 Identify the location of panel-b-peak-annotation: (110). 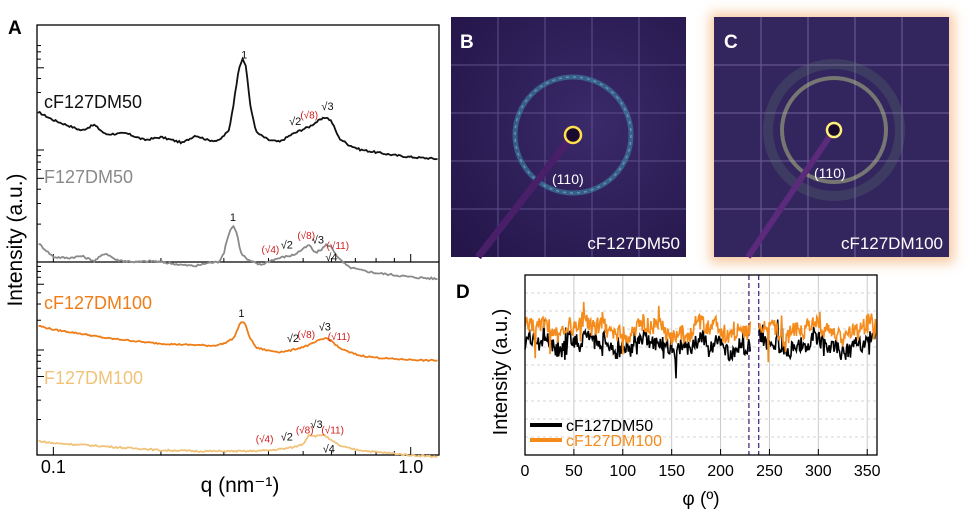
(568, 179).